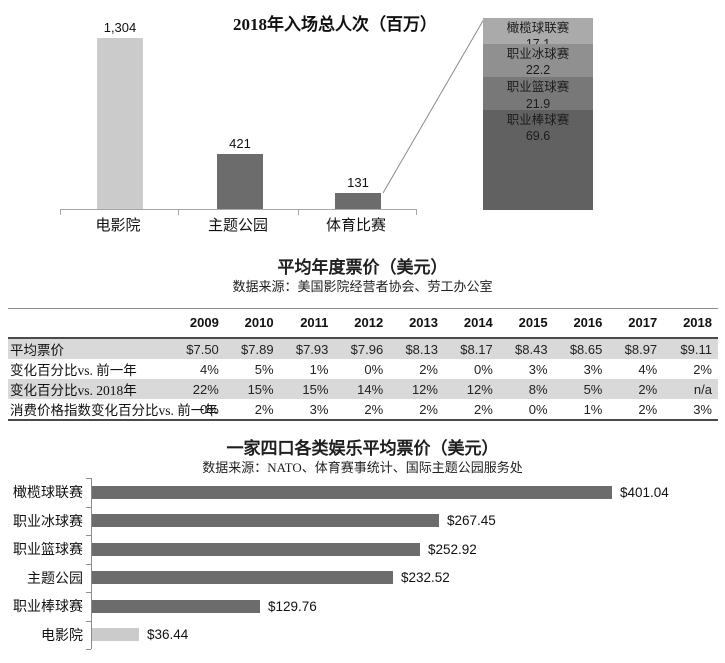  What do you see at coordinates (471, 521) in the screenshot?
I see `hbar-value: $267.45` at bounding box center [471, 521].